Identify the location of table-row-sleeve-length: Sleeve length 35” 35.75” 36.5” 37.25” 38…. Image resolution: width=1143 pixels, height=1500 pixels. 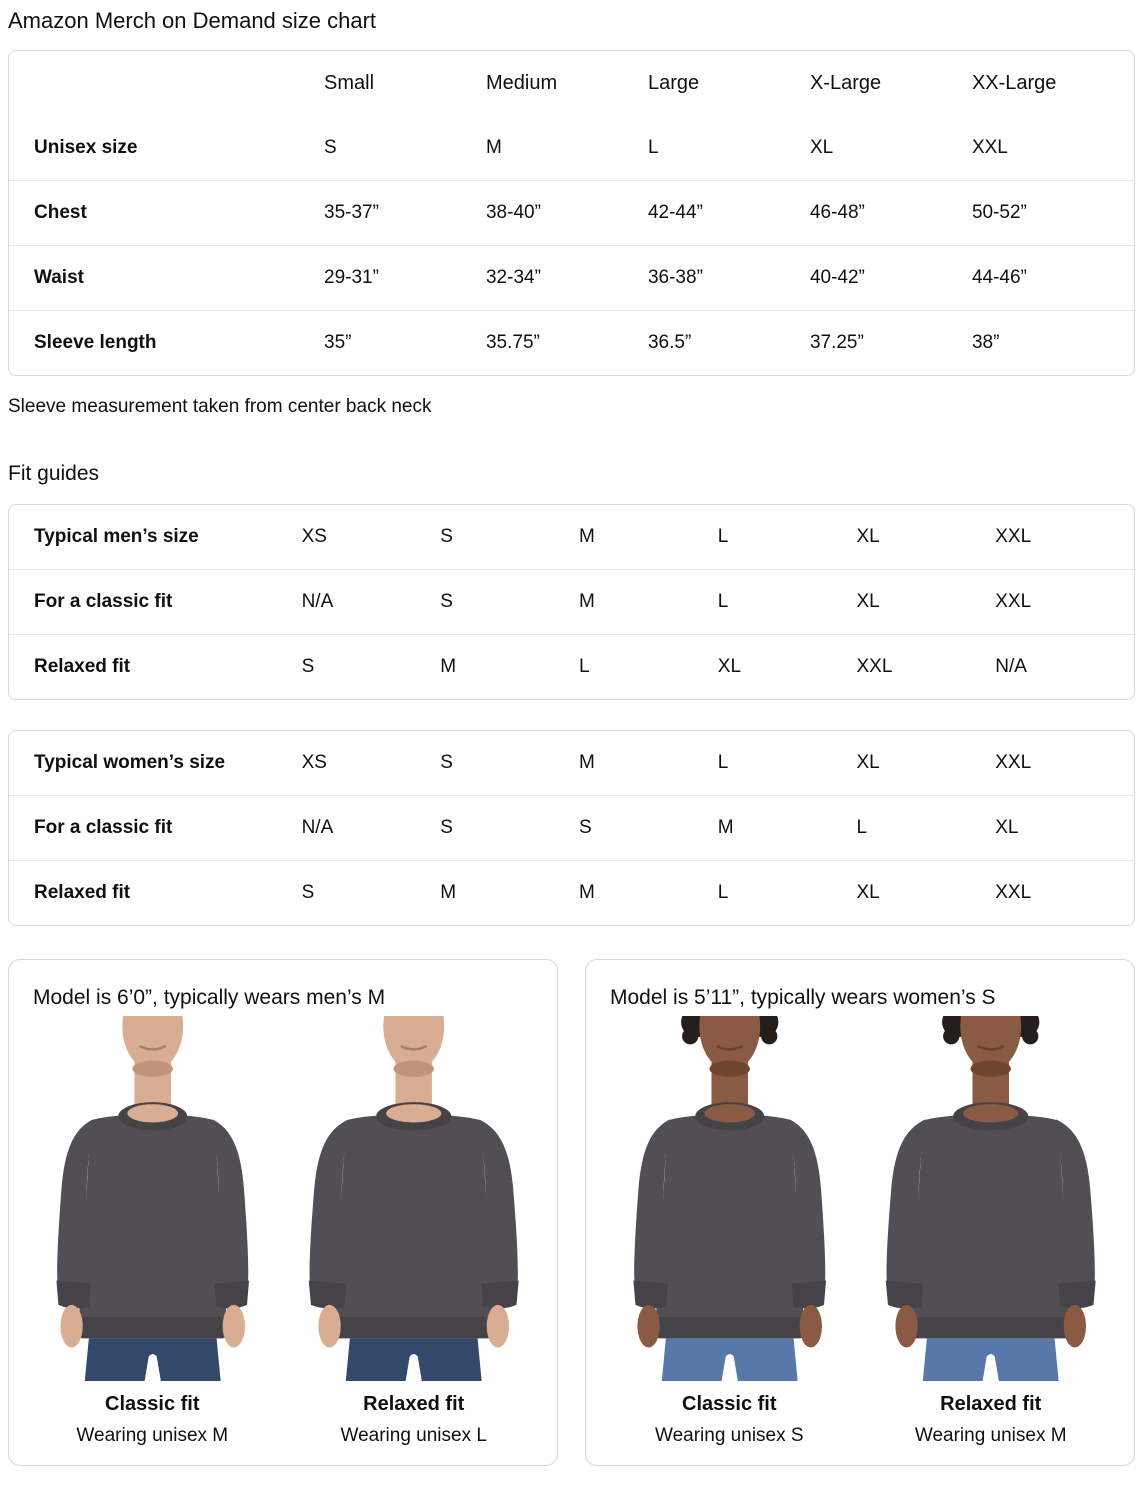
(571, 343).